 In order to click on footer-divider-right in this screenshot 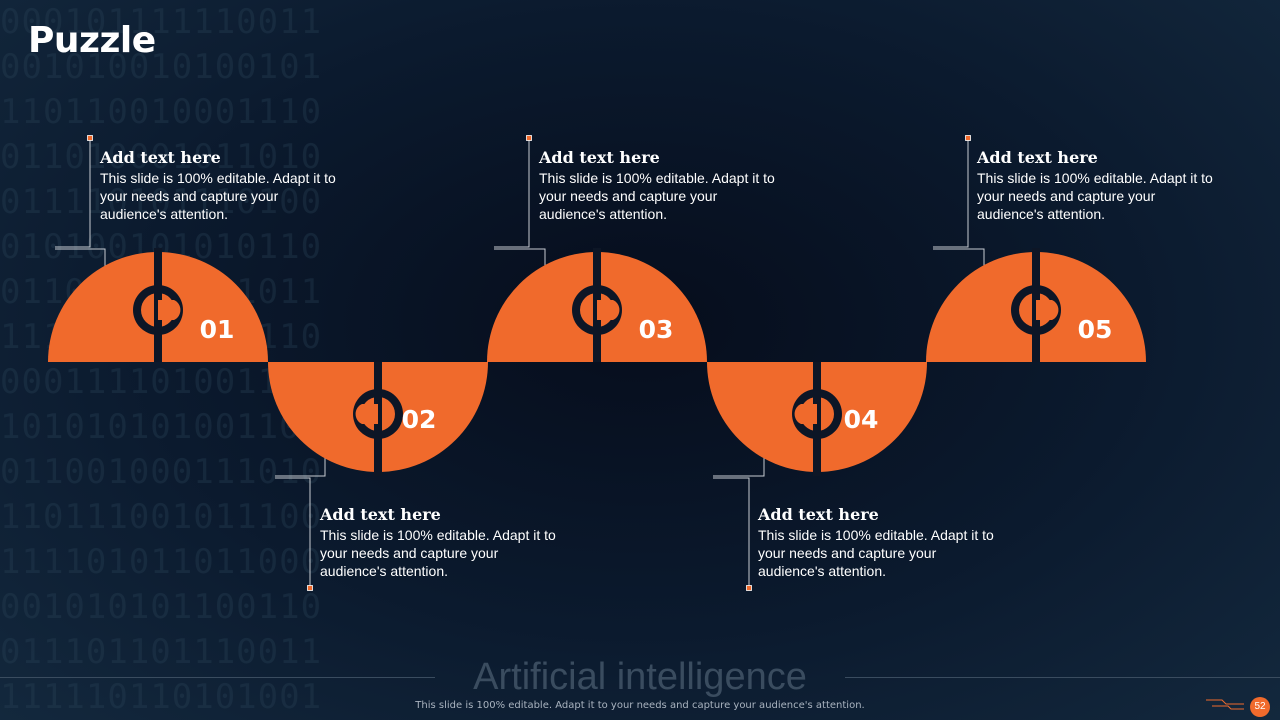, I will do `click(1062, 677)`.